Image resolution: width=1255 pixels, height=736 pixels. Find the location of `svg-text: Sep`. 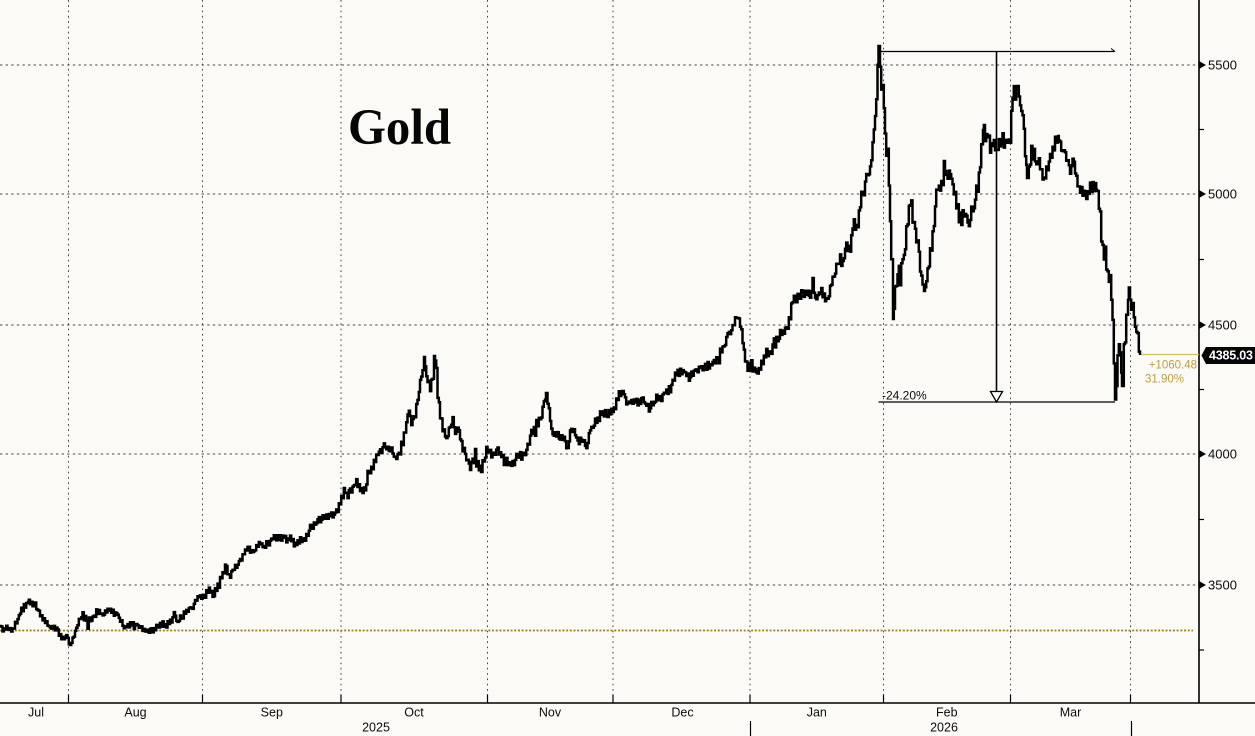

svg-text: Sep is located at coordinates (272, 713).